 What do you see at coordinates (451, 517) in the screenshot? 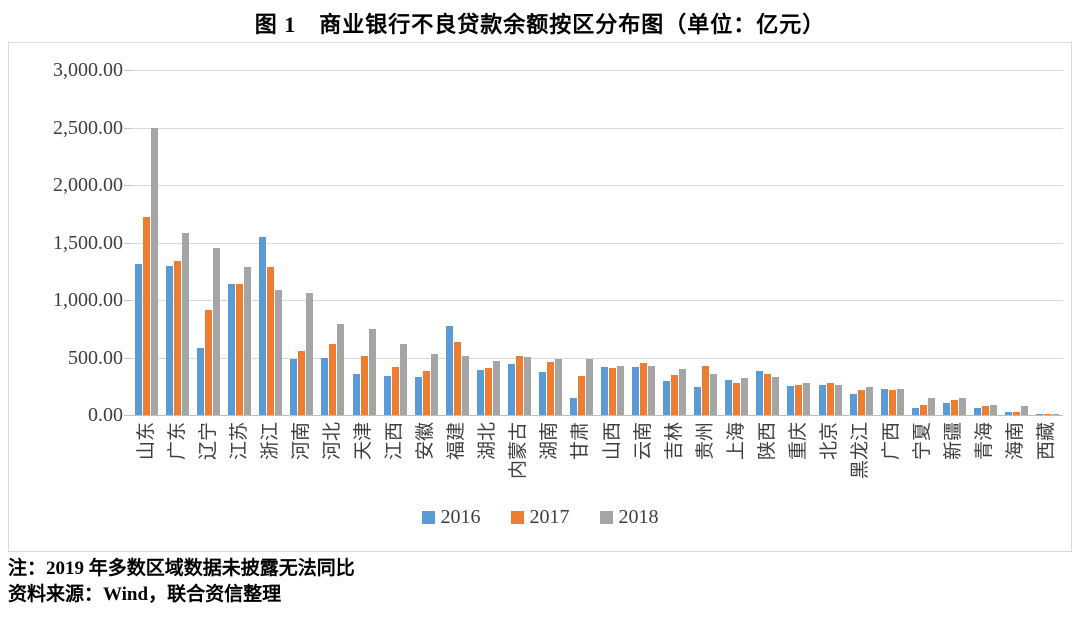
I see `legend-item-2016: 2016` at bounding box center [451, 517].